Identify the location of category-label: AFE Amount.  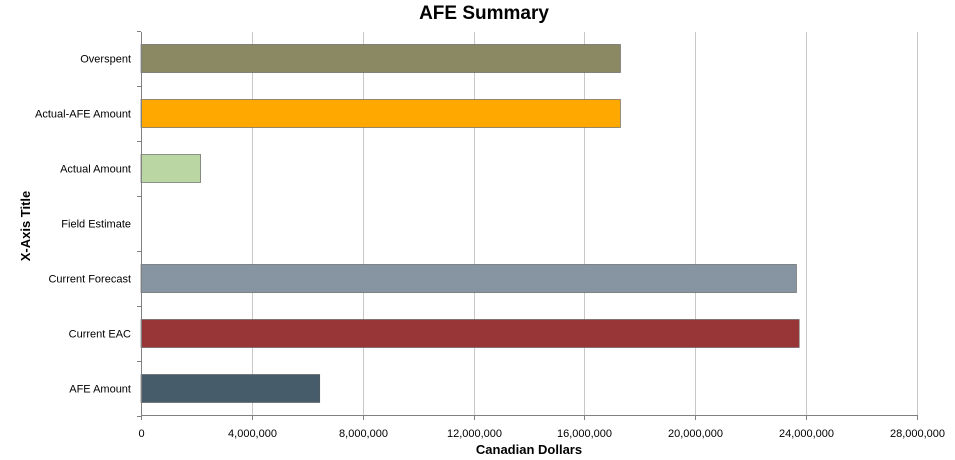
(100, 390).